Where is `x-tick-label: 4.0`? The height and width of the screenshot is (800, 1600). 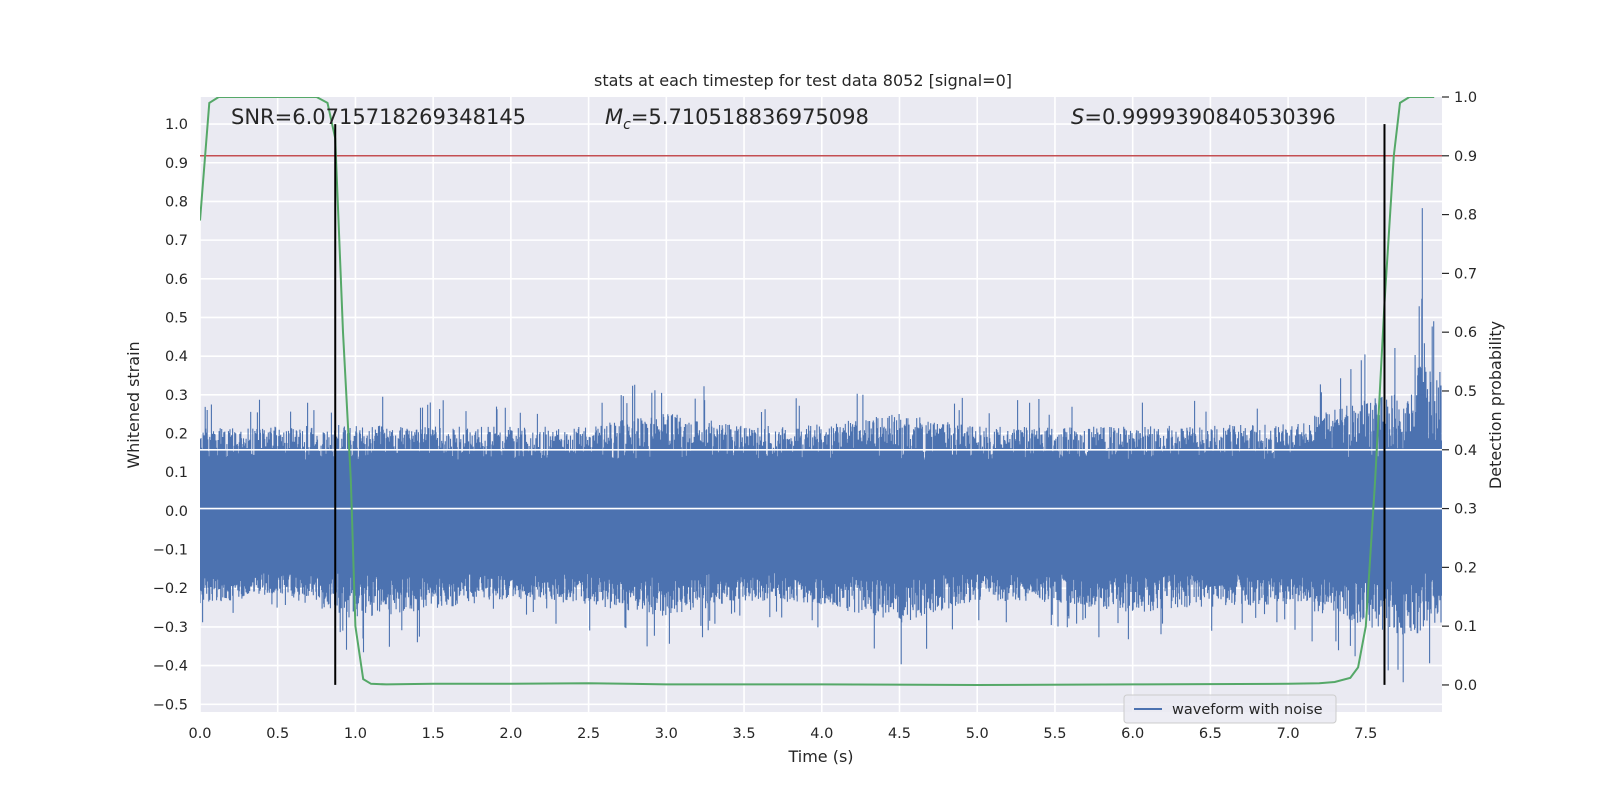 x-tick-label: 4.0 is located at coordinates (821, 734).